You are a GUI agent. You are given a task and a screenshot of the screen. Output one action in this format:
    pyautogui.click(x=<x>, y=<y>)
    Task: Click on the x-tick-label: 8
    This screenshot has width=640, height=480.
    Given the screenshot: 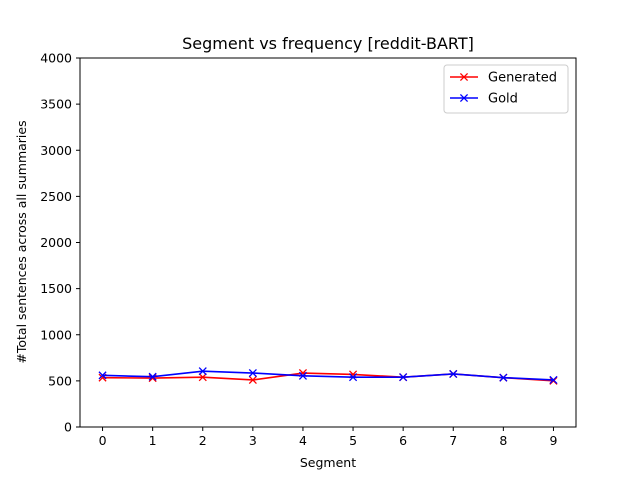 What is the action you would take?
    pyautogui.click(x=503, y=440)
    